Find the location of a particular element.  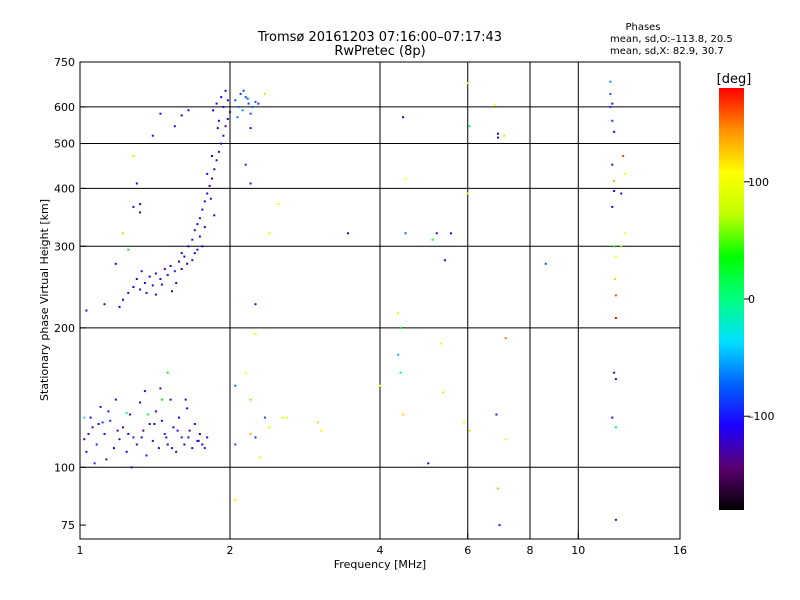

chart-subtitle: RwPretec (8p) is located at coordinates (379, 51).